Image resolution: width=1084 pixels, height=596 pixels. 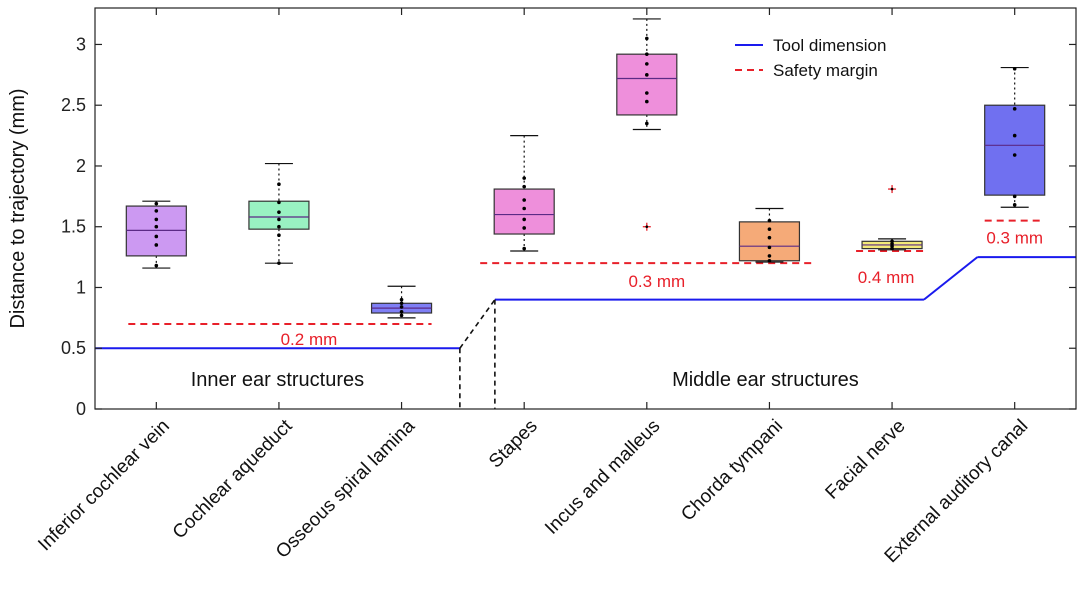 What do you see at coordinates (81, 166) in the screenshot?
I see `y-tick-label: 2` at bounding box center [81, 166].